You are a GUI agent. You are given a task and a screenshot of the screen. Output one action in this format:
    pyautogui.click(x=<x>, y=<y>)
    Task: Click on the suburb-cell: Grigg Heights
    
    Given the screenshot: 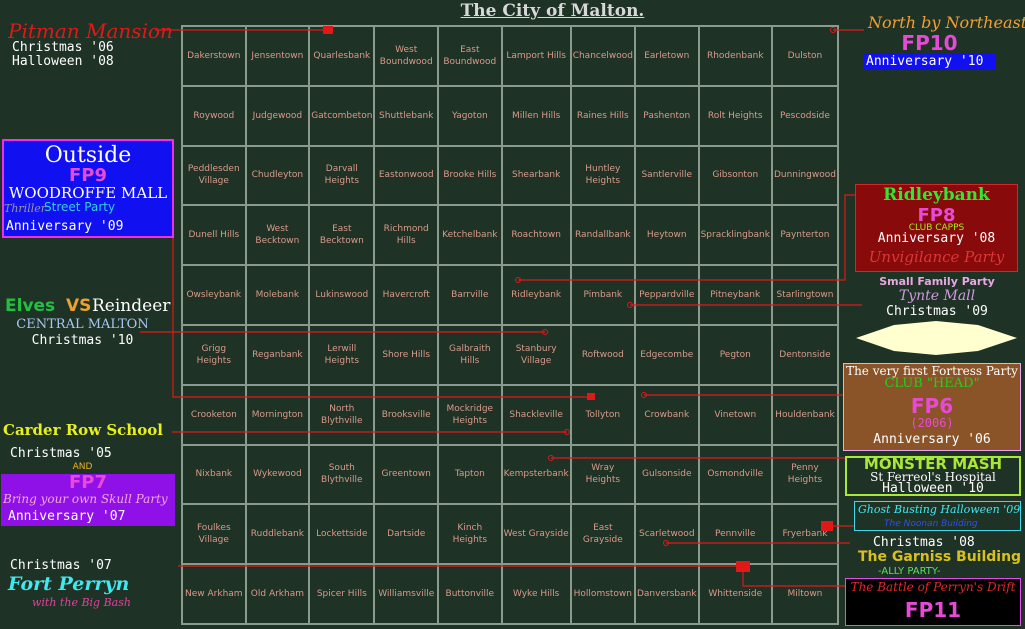 What is the action you would take?
    pyautogui.click(x=214, y=354)
    